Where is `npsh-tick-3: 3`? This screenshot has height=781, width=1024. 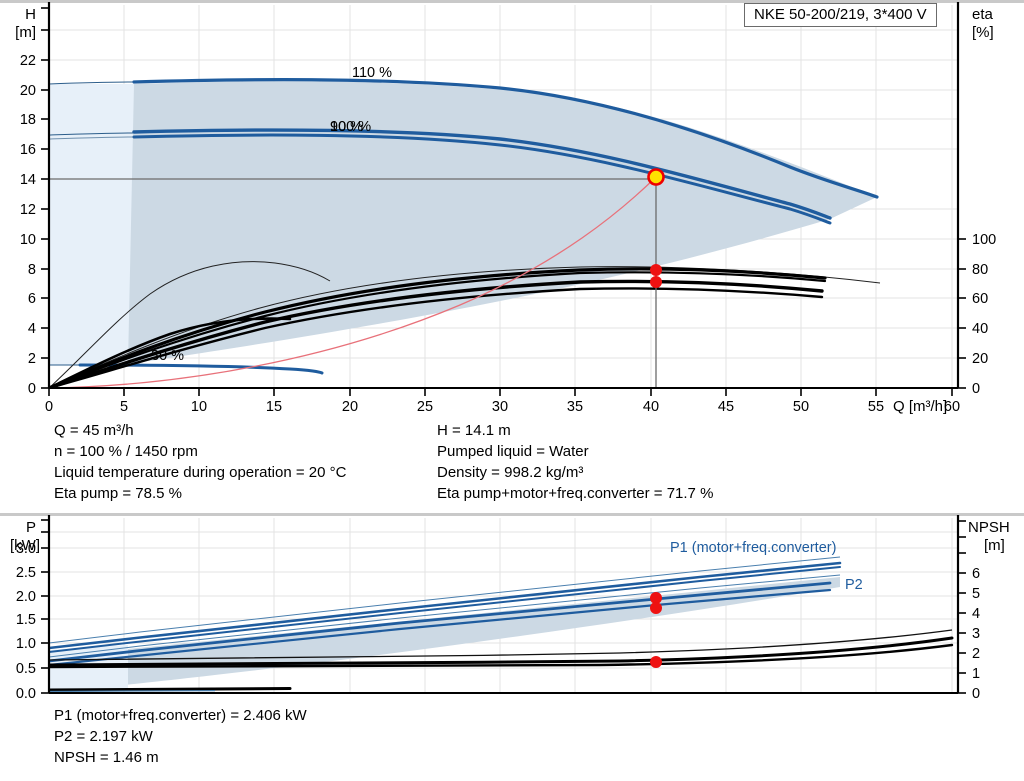 npsh-tick-3: 3 is located at coordinates (976, 634).